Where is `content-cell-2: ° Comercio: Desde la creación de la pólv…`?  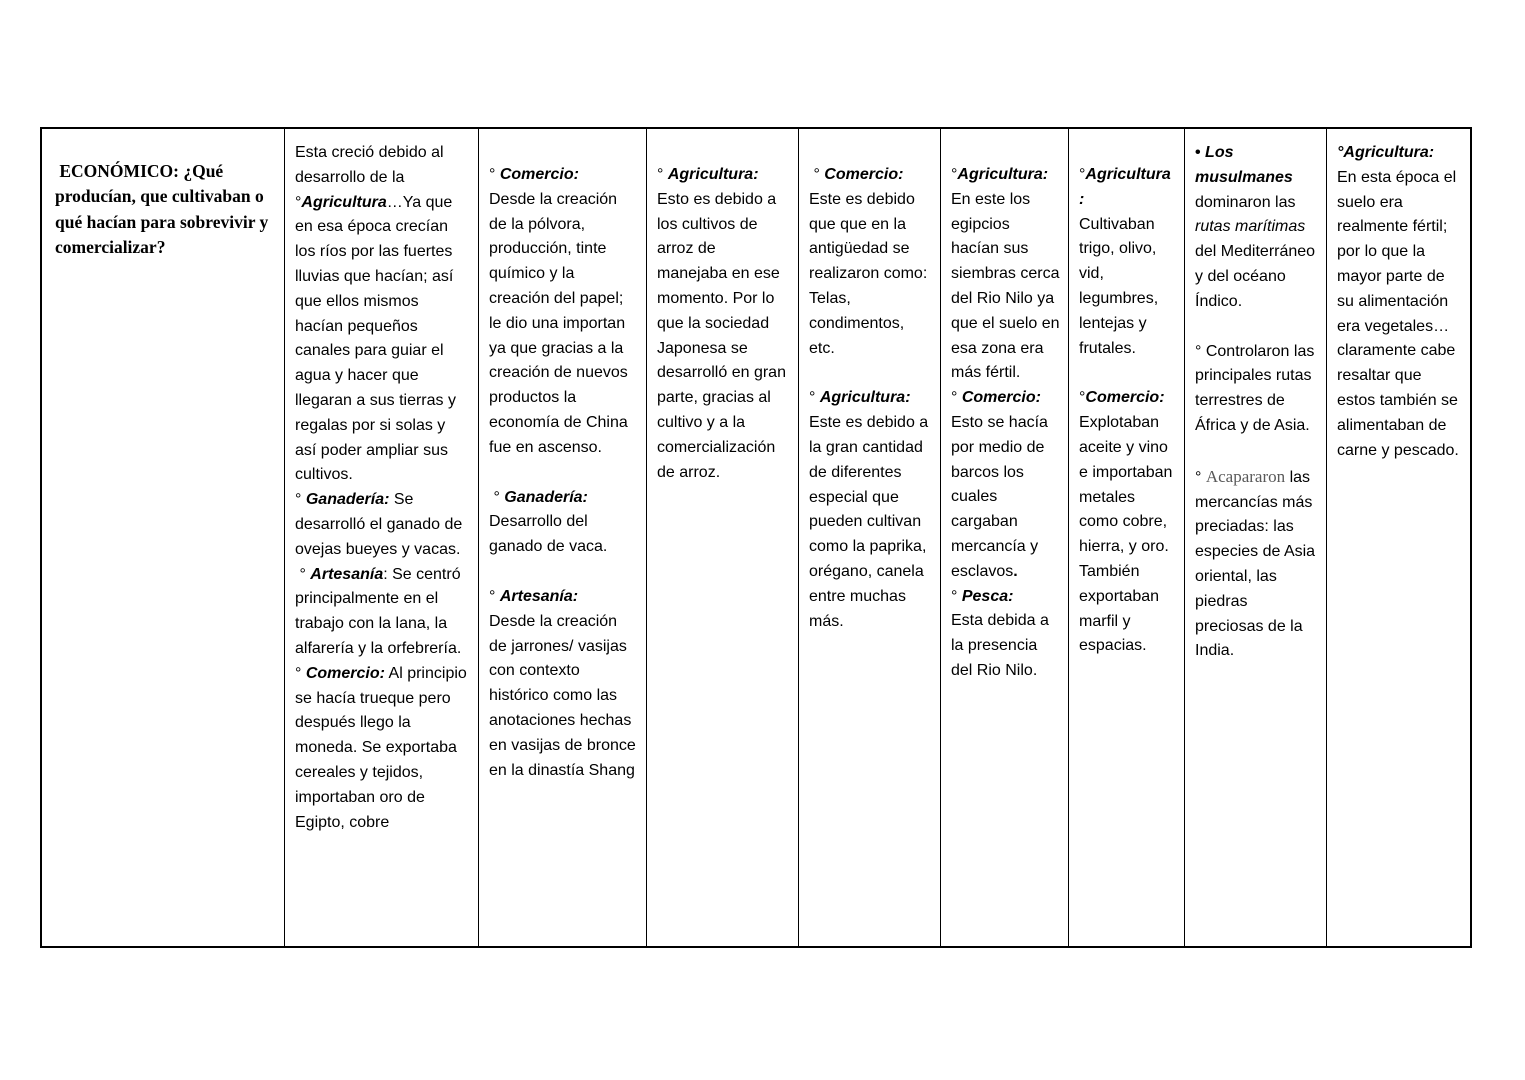 content-cell-2: ° Comercio: Desde la creación de la pólv… is located at coordinates (563, 537).